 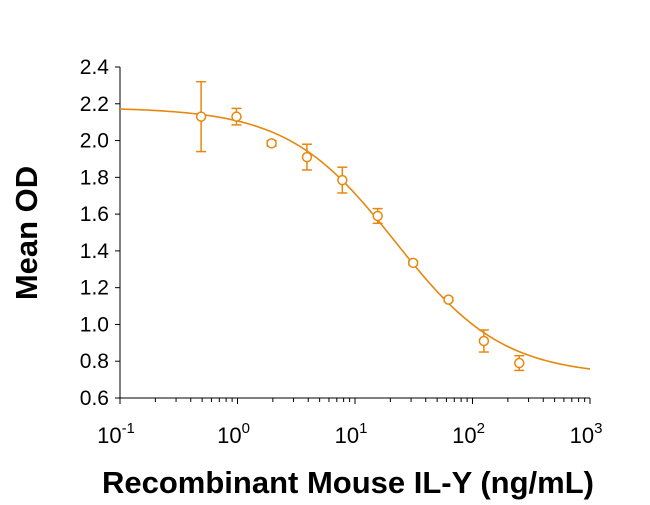 What do you see at coordinates (26, 233) in the screenshot?
I see `y-axis-title: Mean OD` at bounding box center [26, 233].